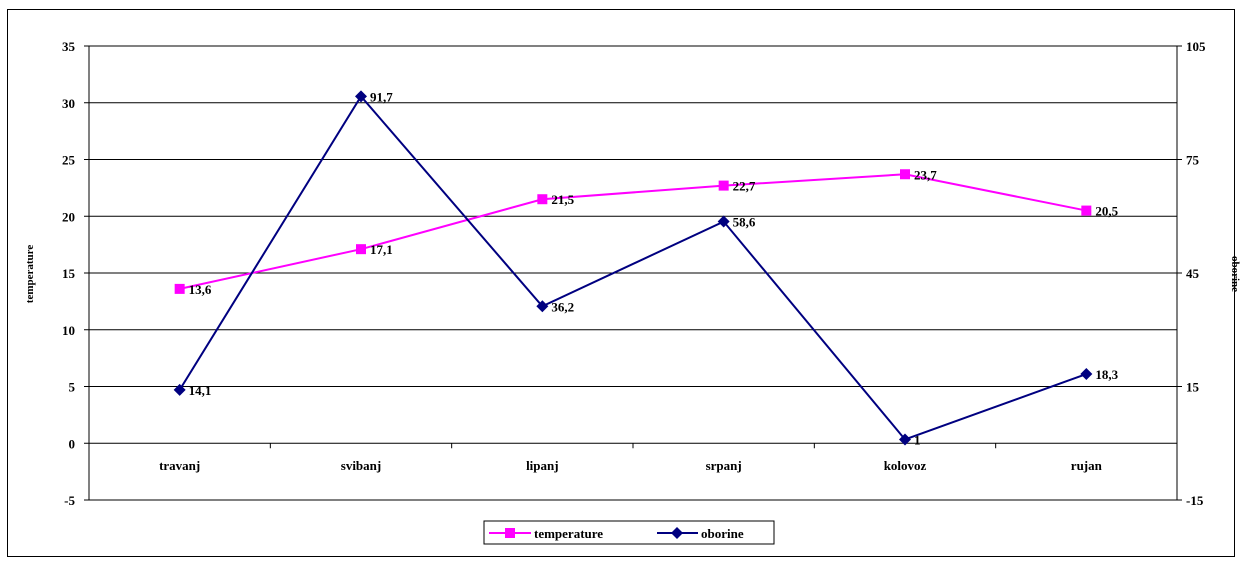 The height and width of the screenshot is (563, 1243). I want to click on data-label-temperature: 21,5, so click(562, 199).